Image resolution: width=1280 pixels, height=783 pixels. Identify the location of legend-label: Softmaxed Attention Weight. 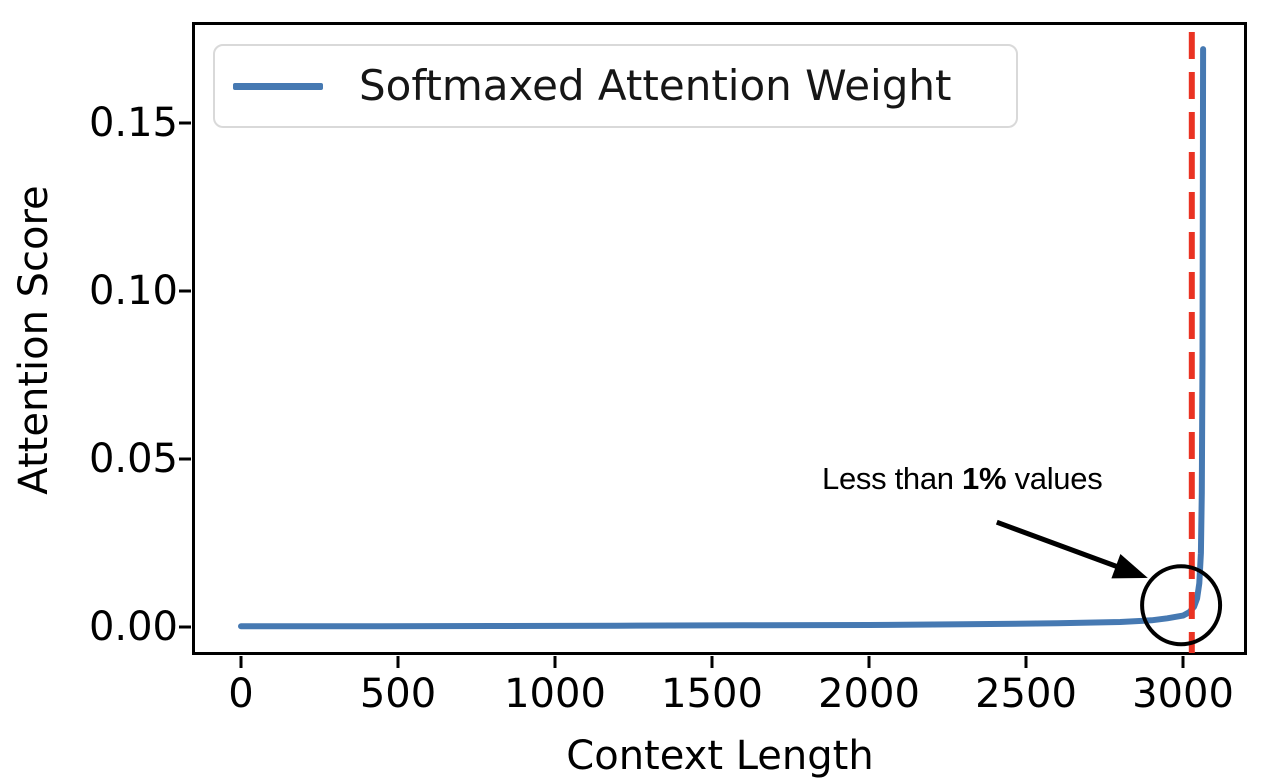
(655, 85).